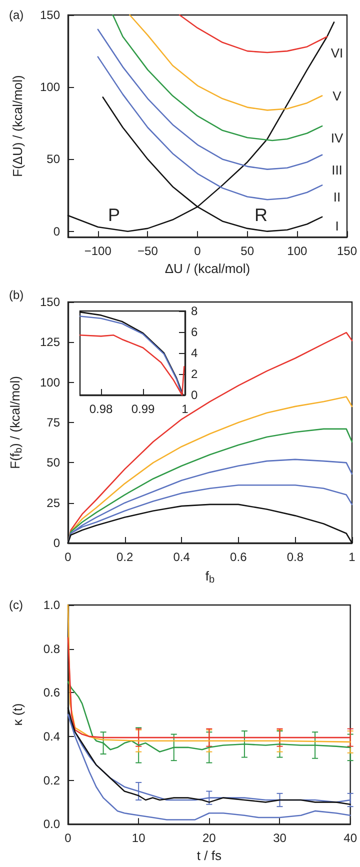  I want to click on annotation: VI, so click(337, 53).